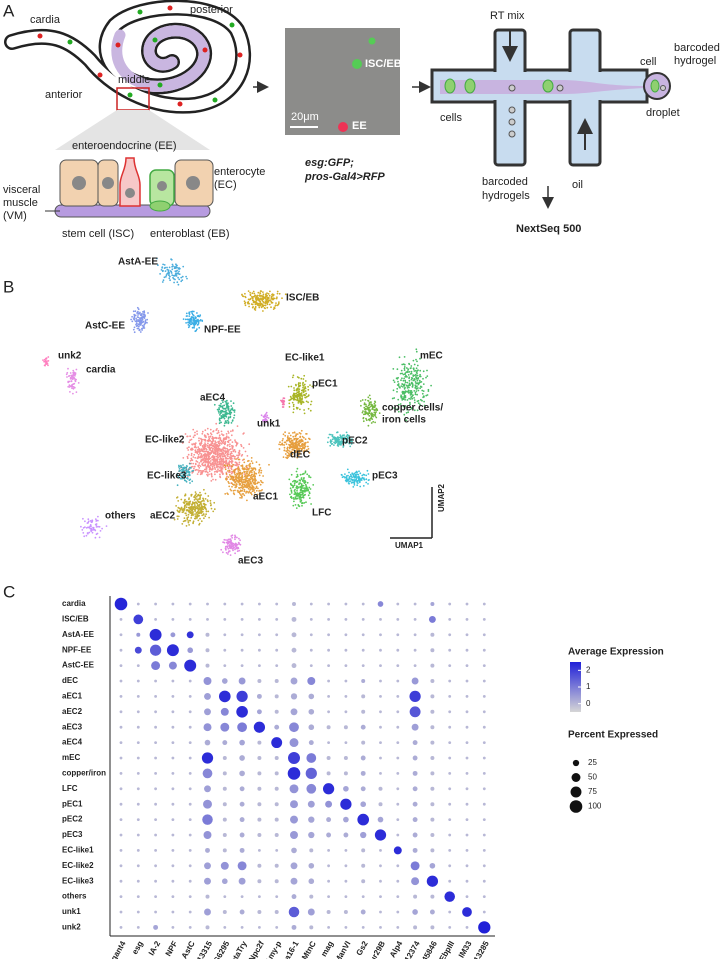  Describe the element at coordinates (588, 686) in the screenshot. I see `tick-label: 1` at that location.